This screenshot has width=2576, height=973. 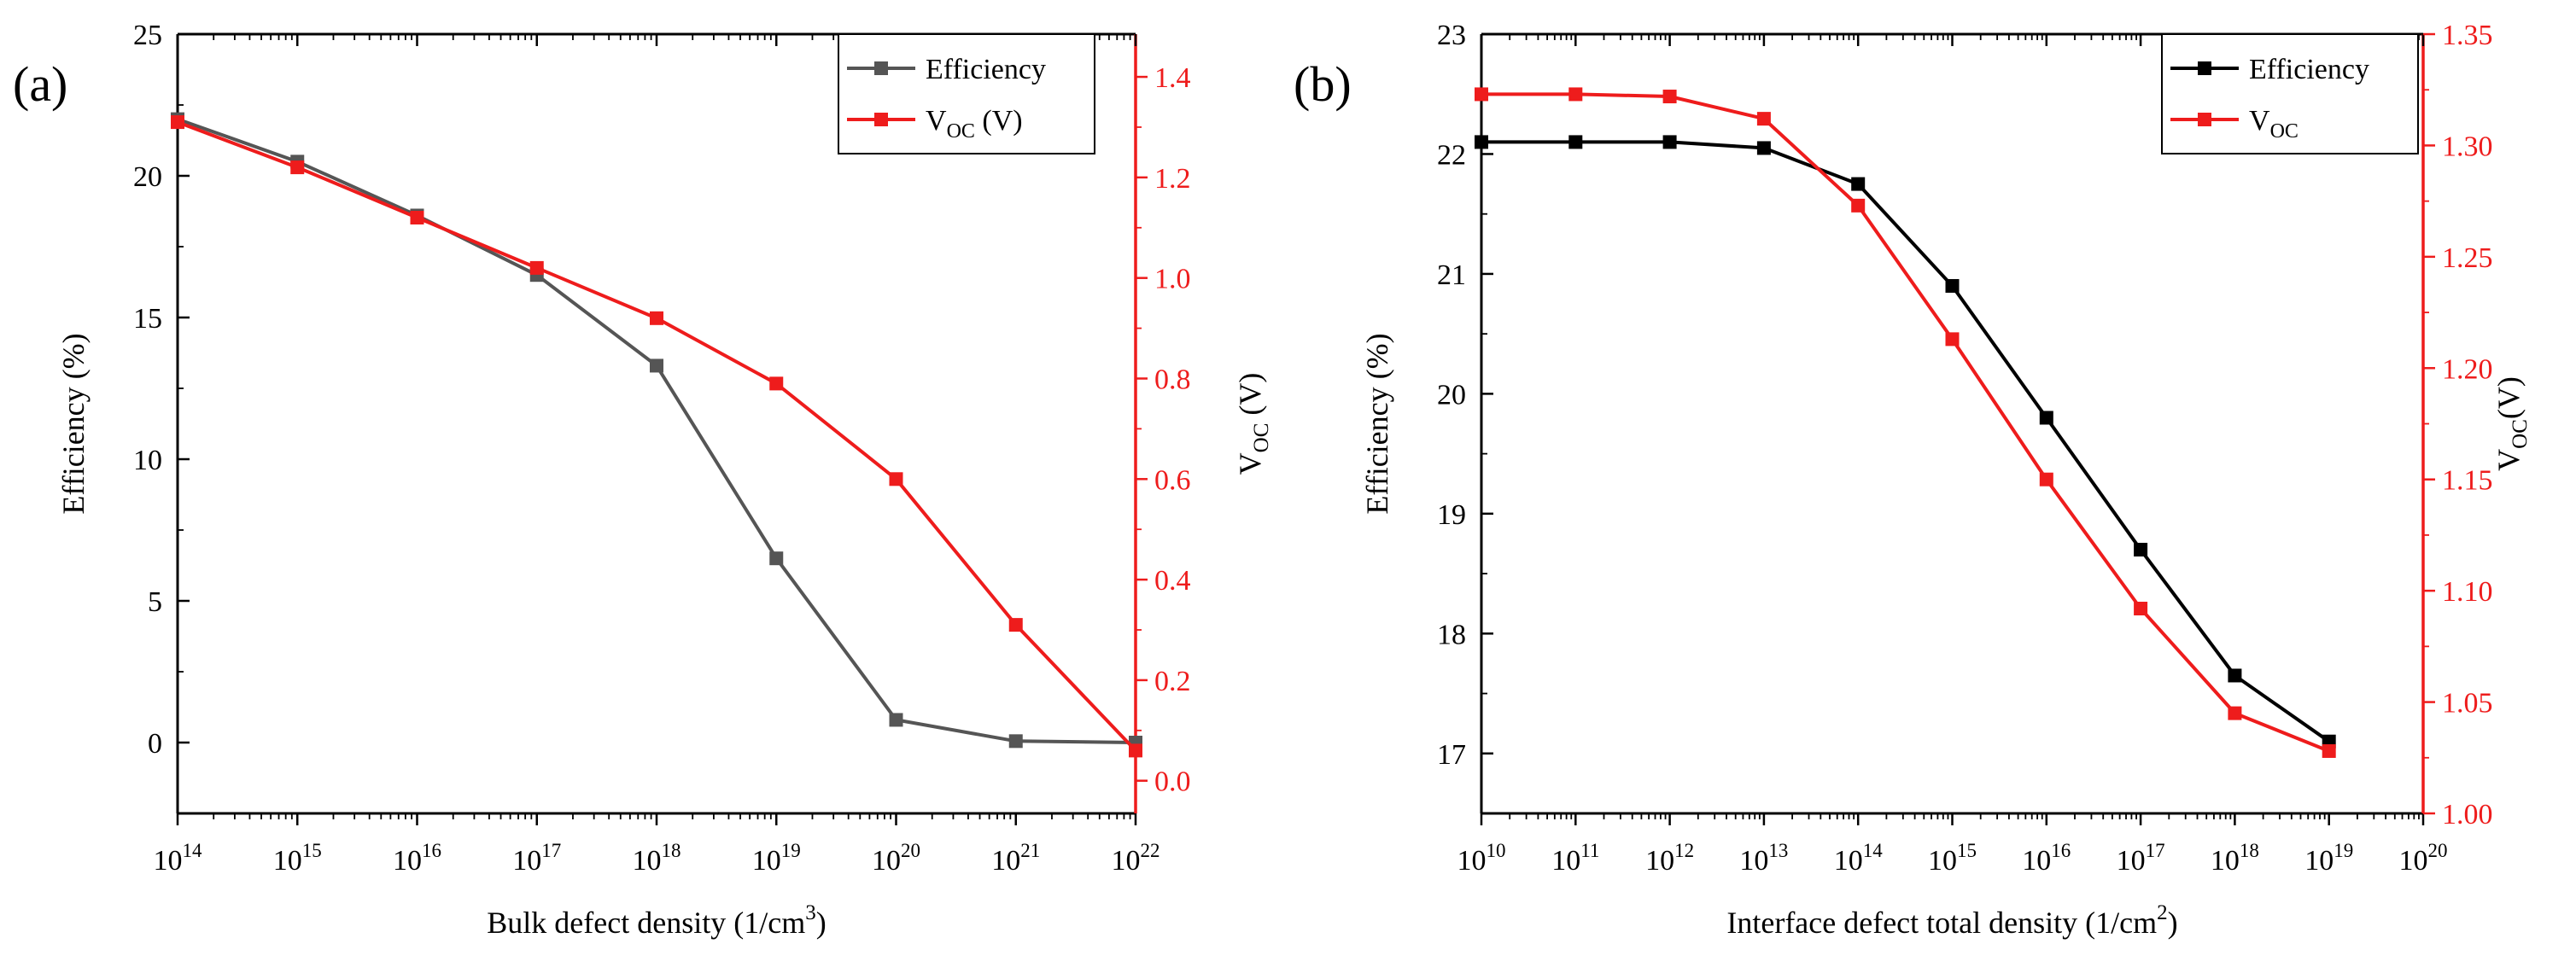 I want to click on legend: Efficiency VOC (V), so click(x=966, y=93).